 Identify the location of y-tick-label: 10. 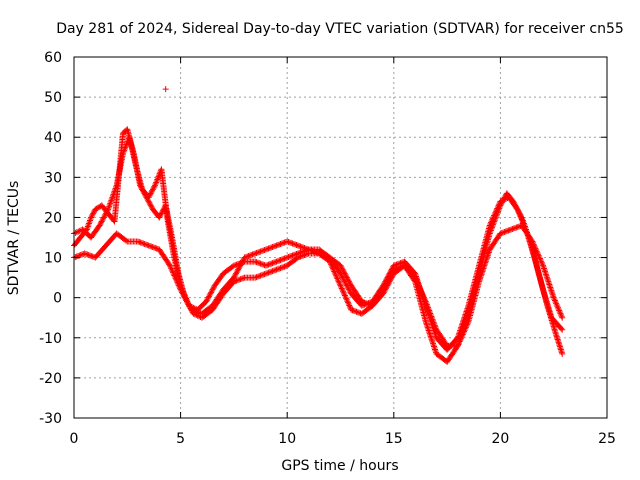
(53, 259).